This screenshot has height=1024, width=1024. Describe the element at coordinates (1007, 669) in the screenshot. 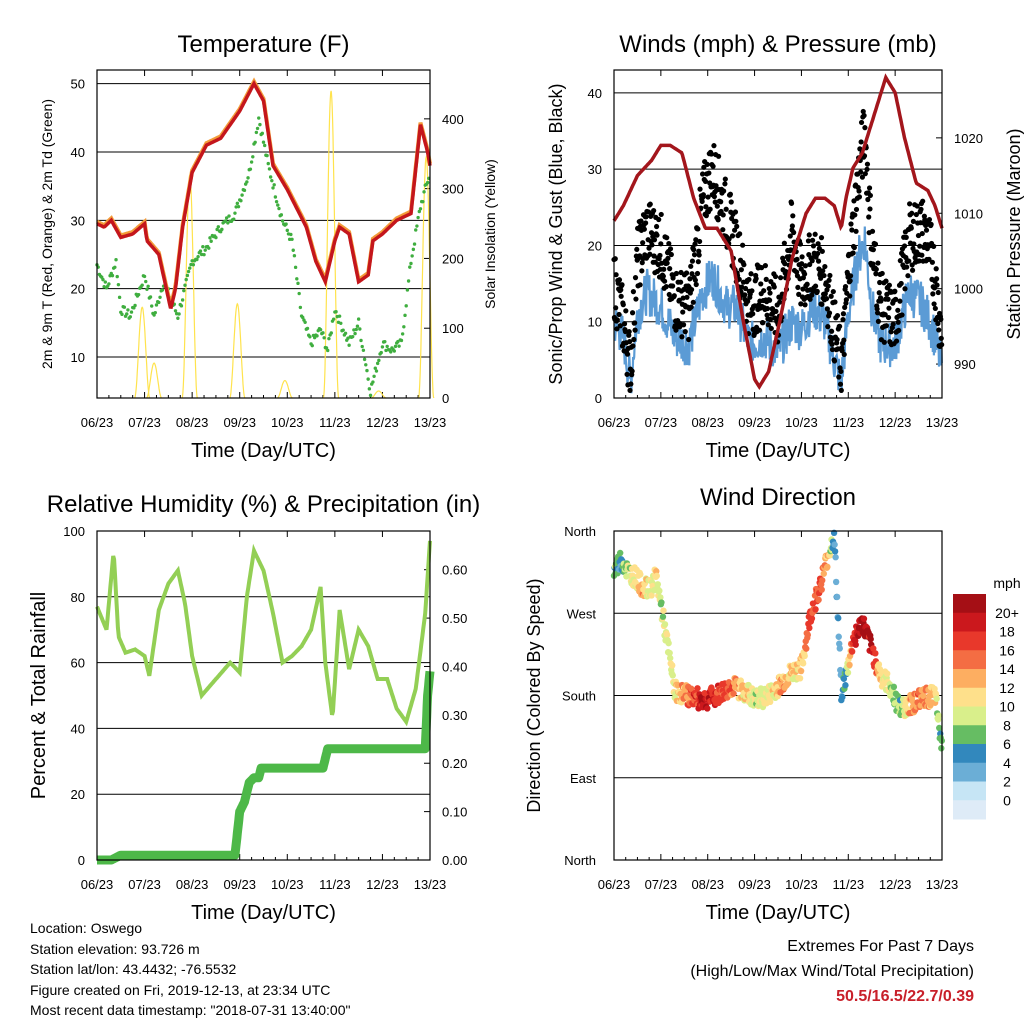

I see `colorbar-label: 14` at that location.